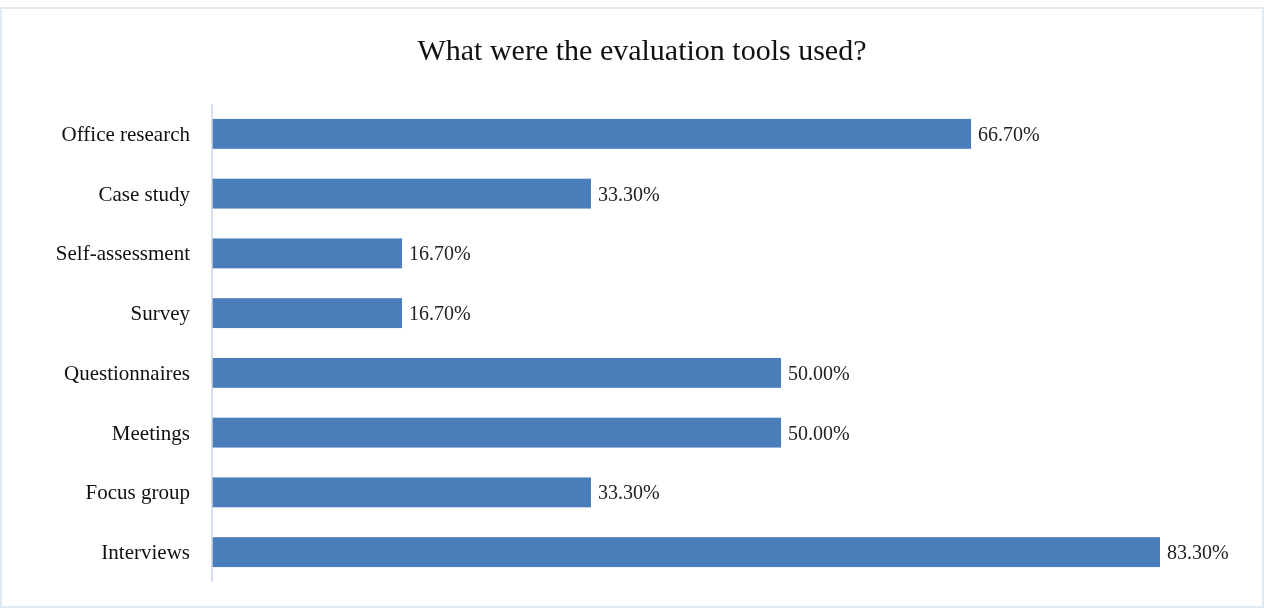 The image size is (1264, 608). Describe the element at coordinates (150, 432) in the screenshot. I see `y-tick-label: Meetings` at that location.